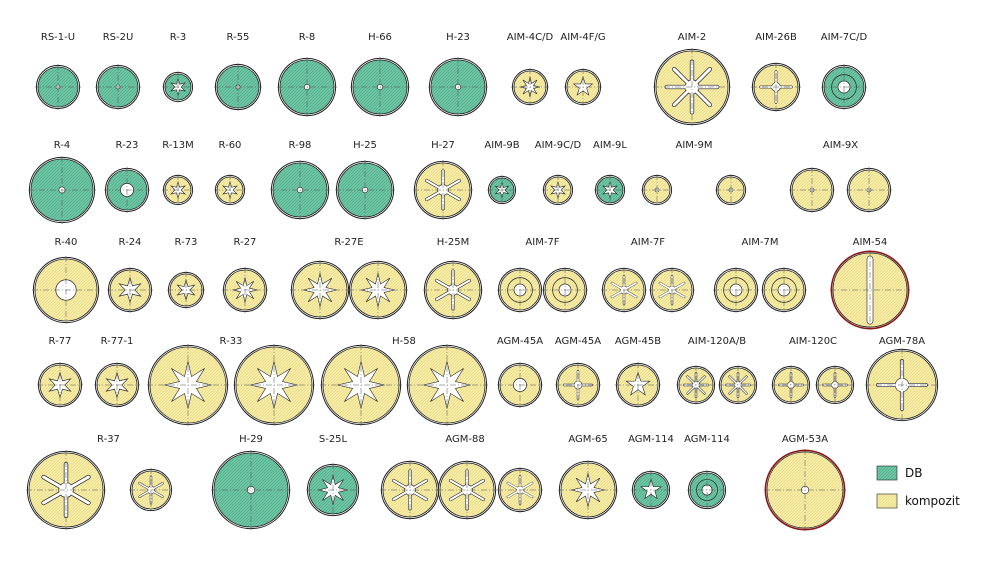 This screenshot has height=565, width=1000. What do you see at coordinates (62, 145) in the screenshot?
I see `grain-label: R-4` at bounding box center [62, 145].